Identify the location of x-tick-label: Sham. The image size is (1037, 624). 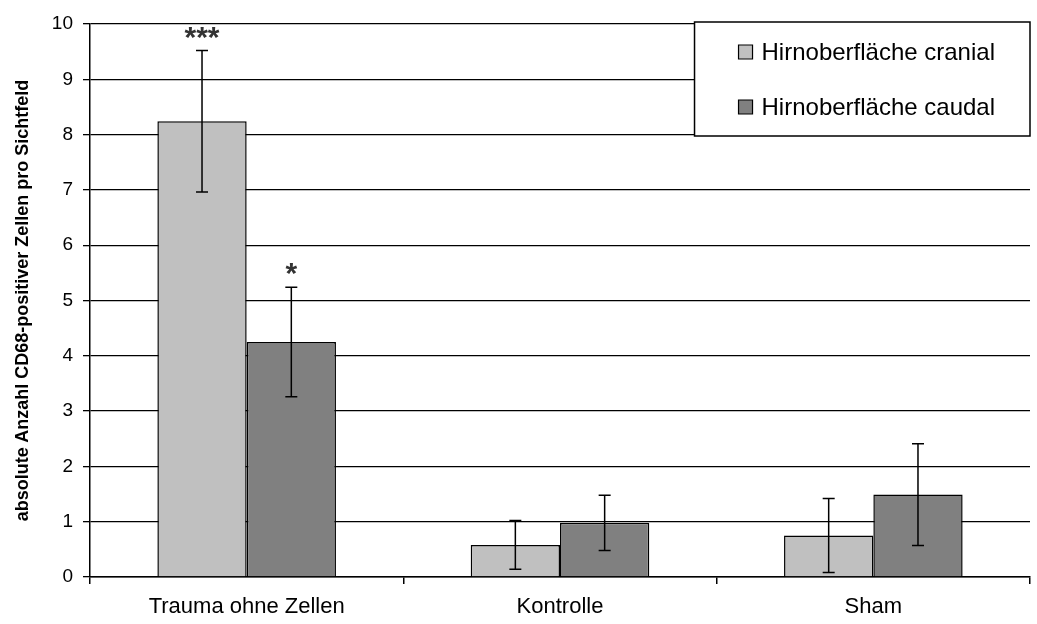
(873, 606).